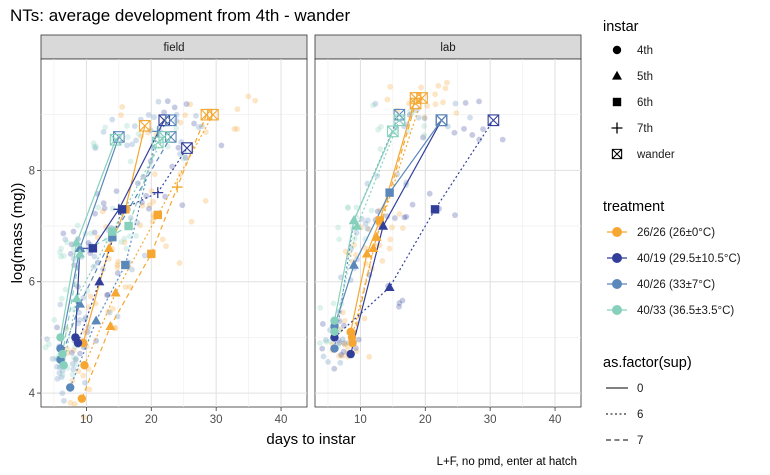  Describe the element at coordinates (447, 48) in the screenshot. I see `strip-lab-label: lab` at that location.